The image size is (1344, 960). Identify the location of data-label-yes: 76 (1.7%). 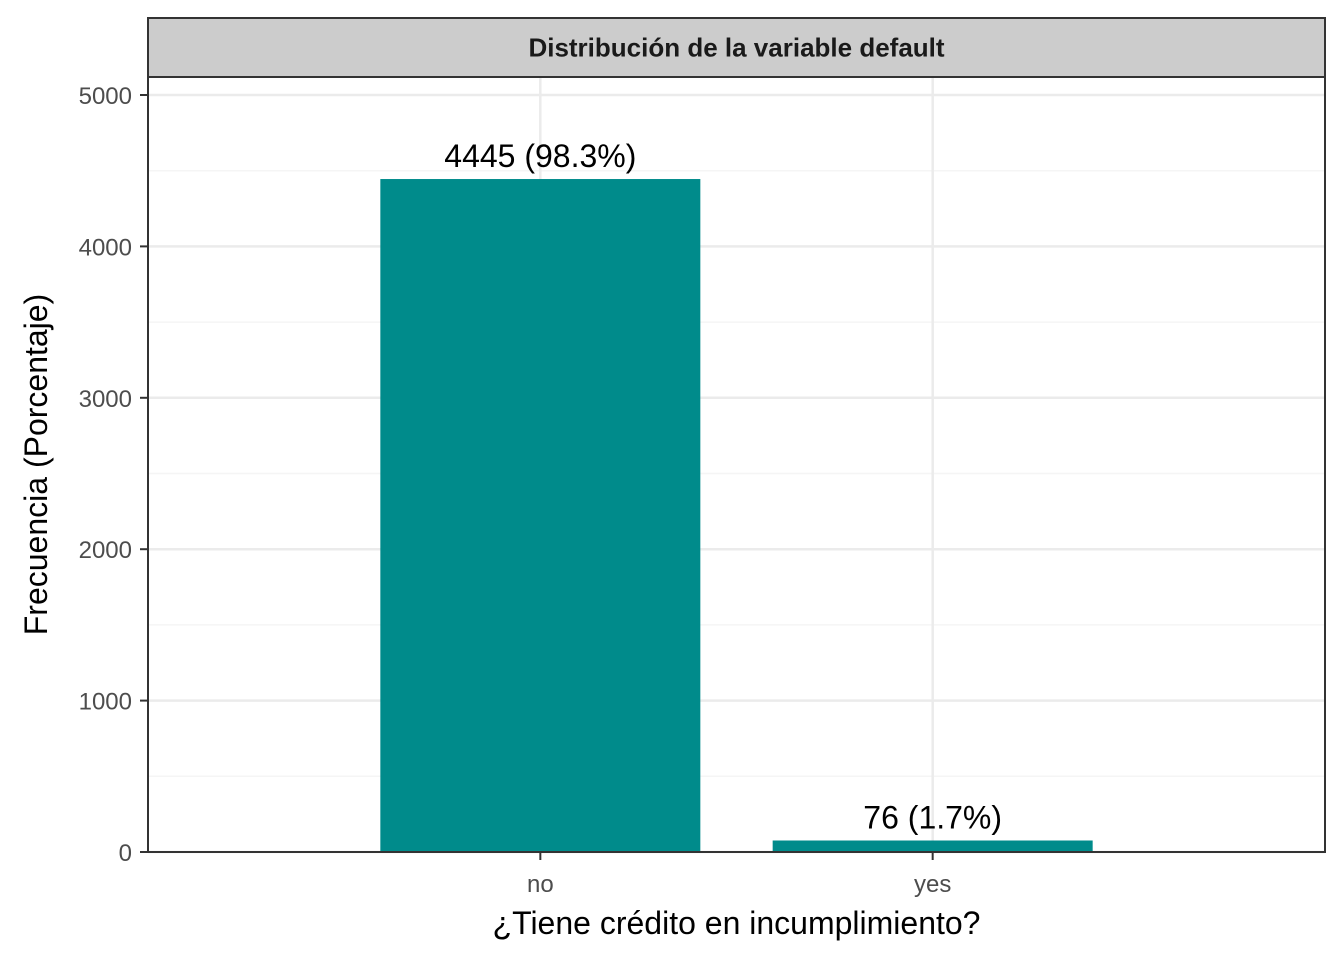
(932, 817).